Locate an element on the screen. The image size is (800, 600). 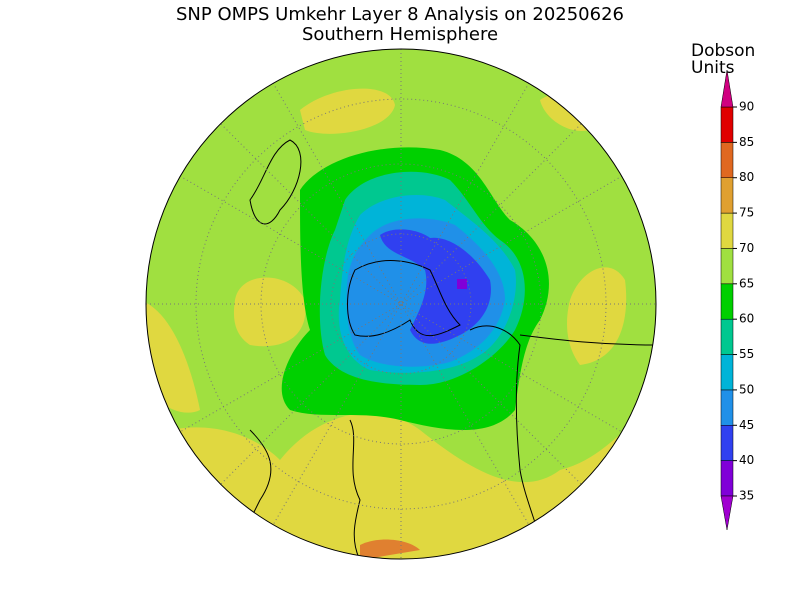
colorbar-tick-label: 65 is located at coordinates (746, 283).